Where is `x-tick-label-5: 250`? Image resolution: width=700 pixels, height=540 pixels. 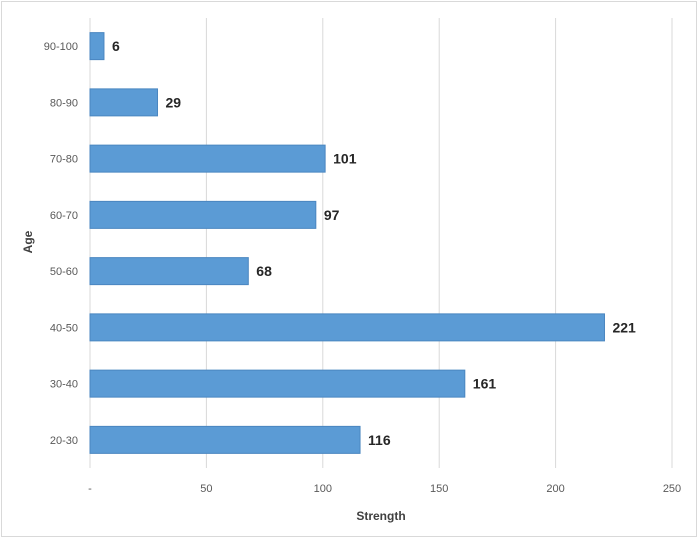 x-tick-label-5: 250 is located at coordinates (672, 489).